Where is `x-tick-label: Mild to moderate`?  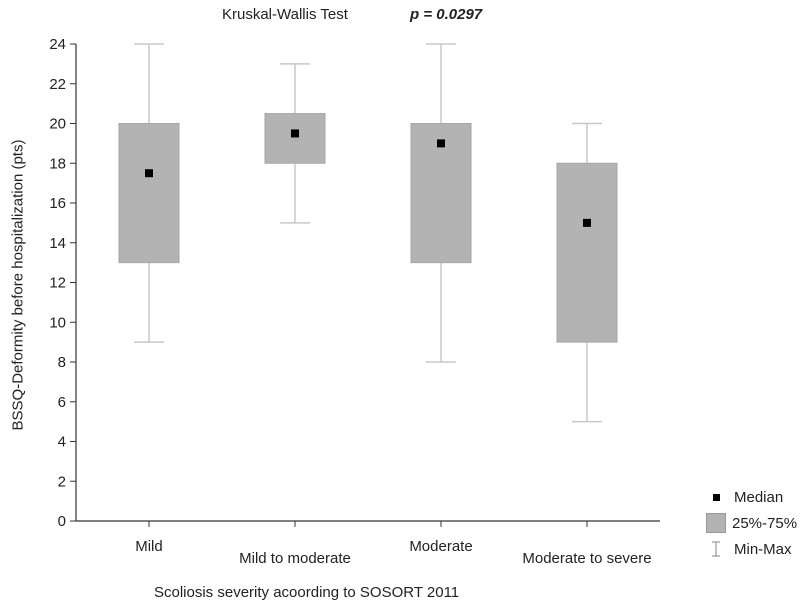 x-tick-label: Mild to moderate is located at coordinates (295, 558).